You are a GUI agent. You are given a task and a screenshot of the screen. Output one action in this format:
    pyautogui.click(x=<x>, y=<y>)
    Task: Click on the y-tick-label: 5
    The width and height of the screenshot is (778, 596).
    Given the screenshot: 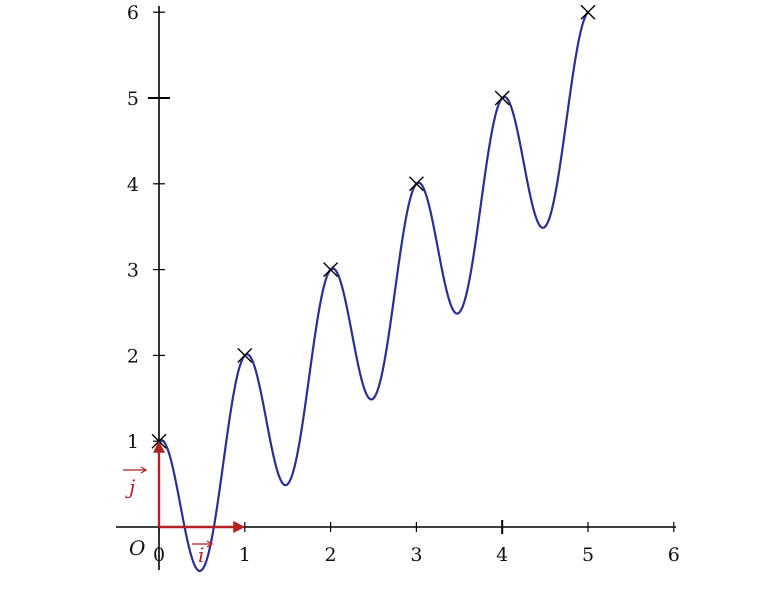 What is the action you would take?
    pyautogui.click(x=133, y=99)
    